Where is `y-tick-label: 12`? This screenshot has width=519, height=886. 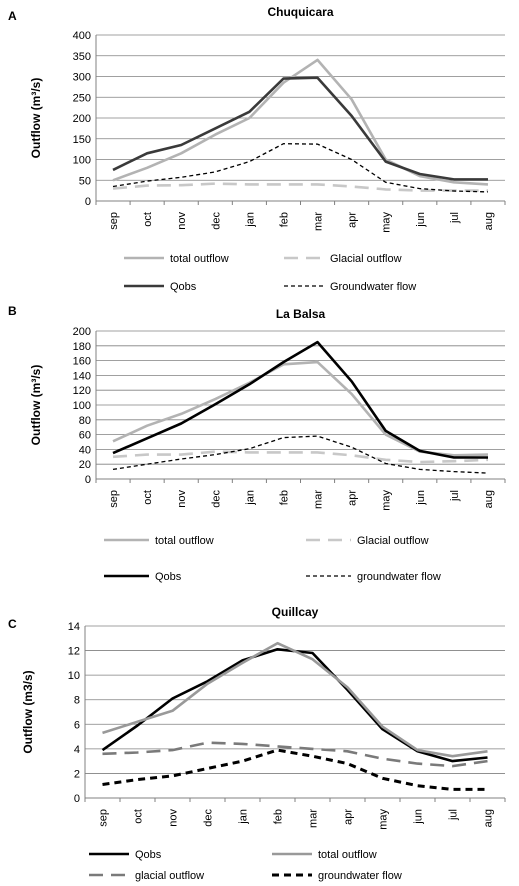 y-tick-label: 12 is located at coordinates (74, 652).